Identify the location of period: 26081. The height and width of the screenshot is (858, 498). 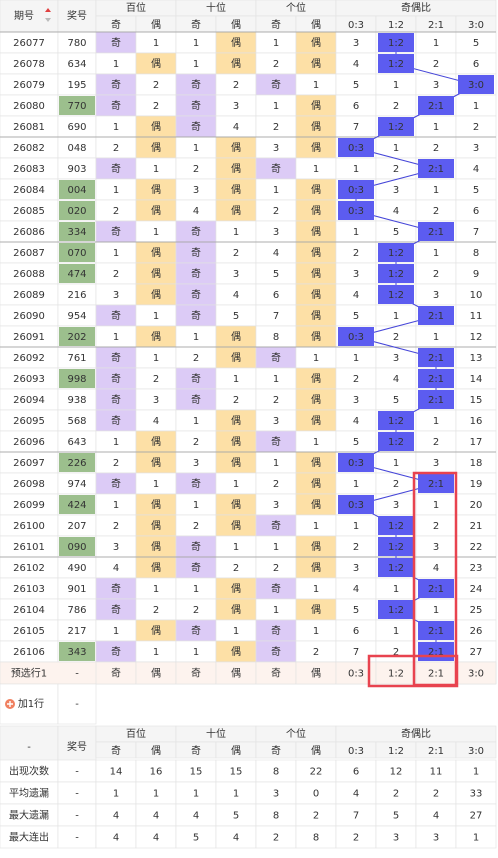
(29, 127).